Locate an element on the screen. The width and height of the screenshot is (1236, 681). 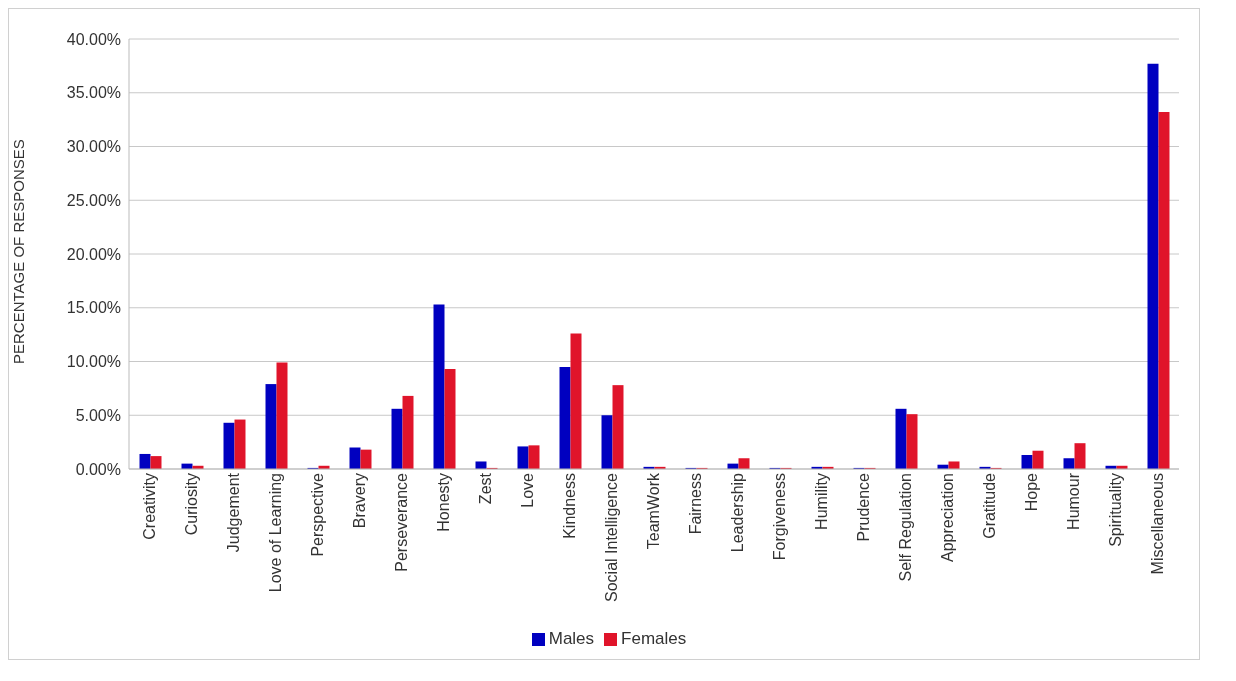
x-tick-label: Bravery is located at coordinates (360, 501).